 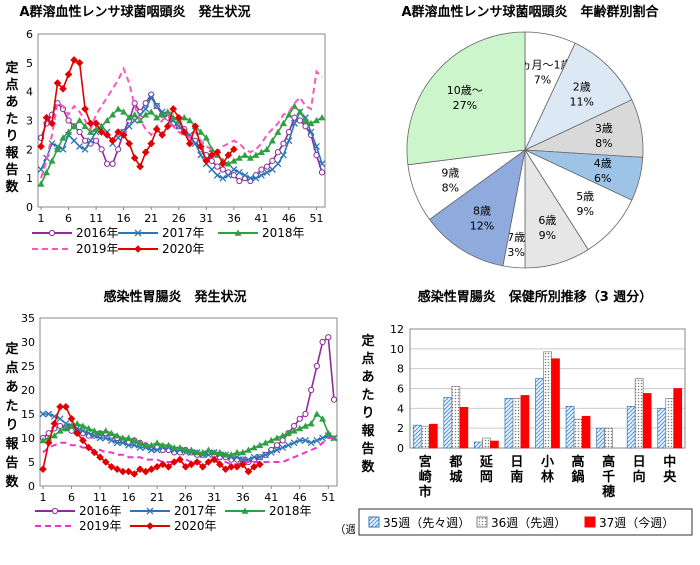 What do you see at coordinates (367, 449) in the screenshot?
I see `y-axis-label-char: 告` at bounding box center [367, 449].